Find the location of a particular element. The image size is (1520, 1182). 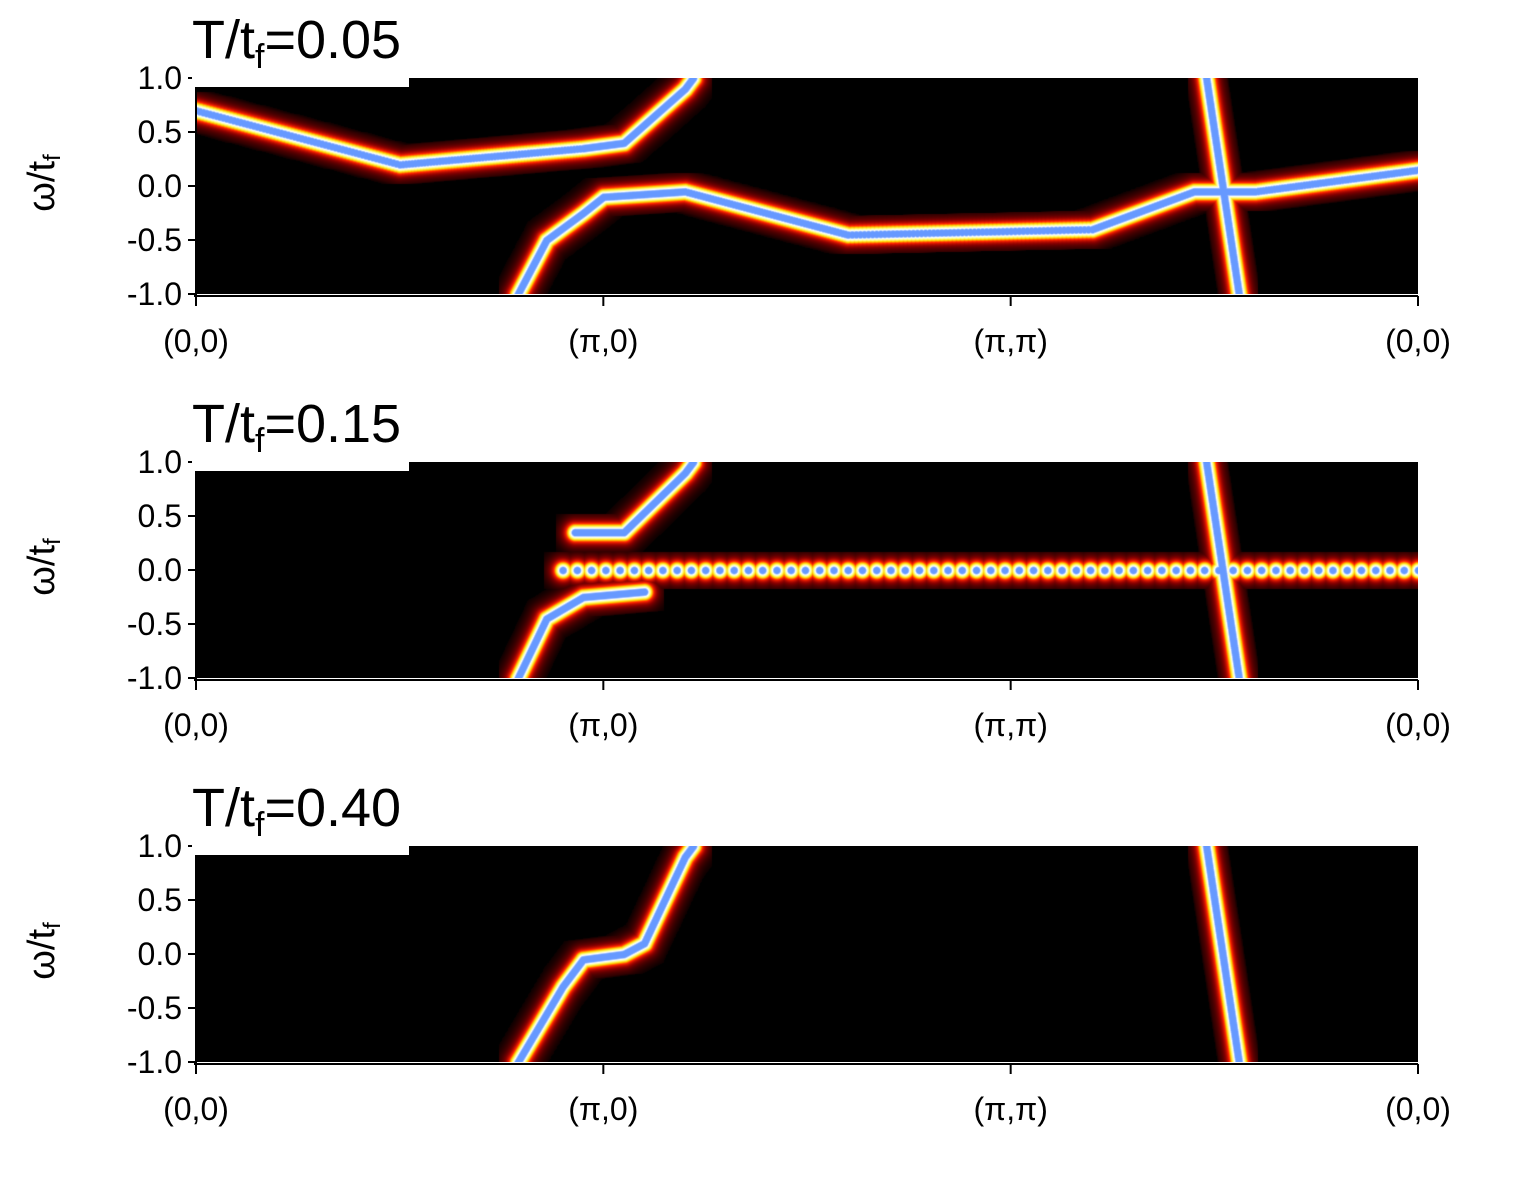

panel-title: T/tf=0.05 is located at coordinates (301, 48).